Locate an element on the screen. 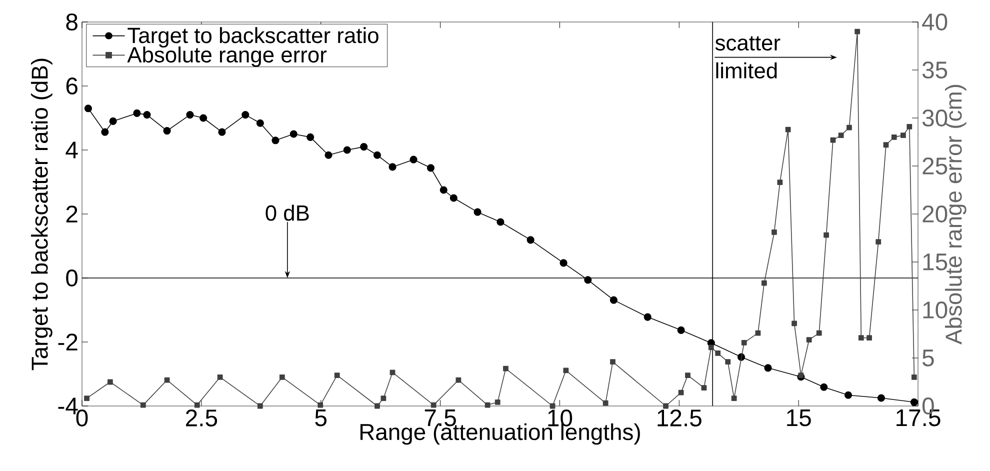 The image size is (990, 471). y2-tick-label: 25 is located at coordinates (935, 166).